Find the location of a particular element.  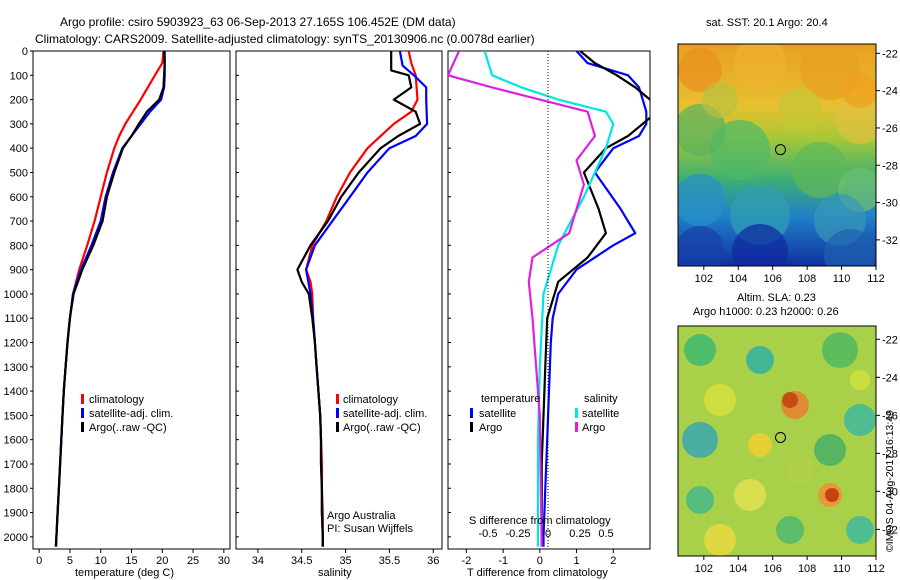

depth-tick-label: 1900 is located at coordinates (16, 514).